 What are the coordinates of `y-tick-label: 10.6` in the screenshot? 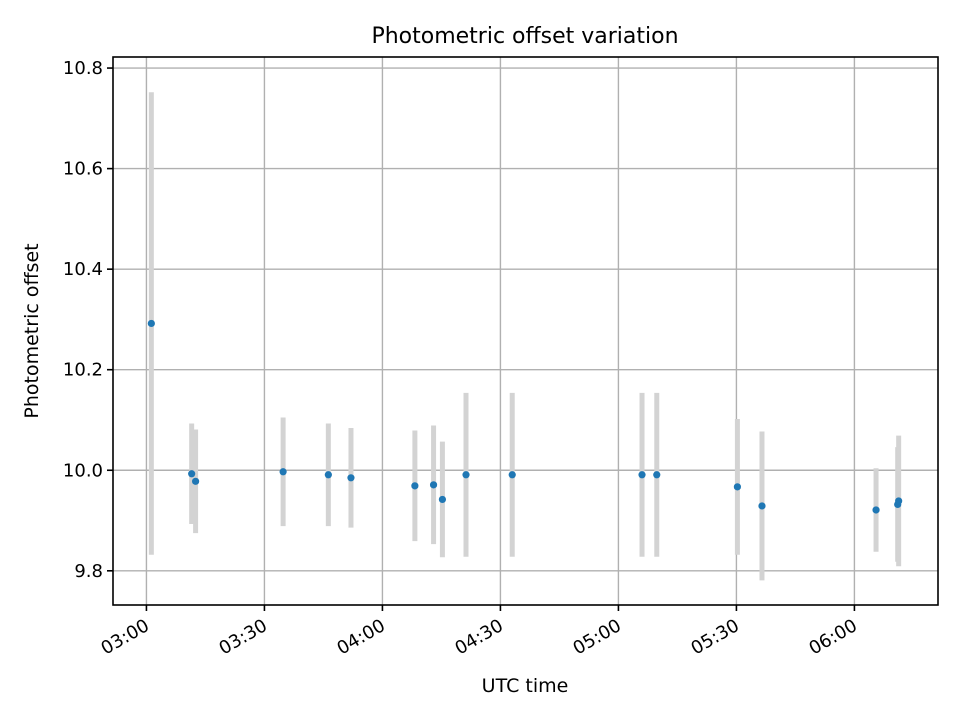 It's located at (83, 169).